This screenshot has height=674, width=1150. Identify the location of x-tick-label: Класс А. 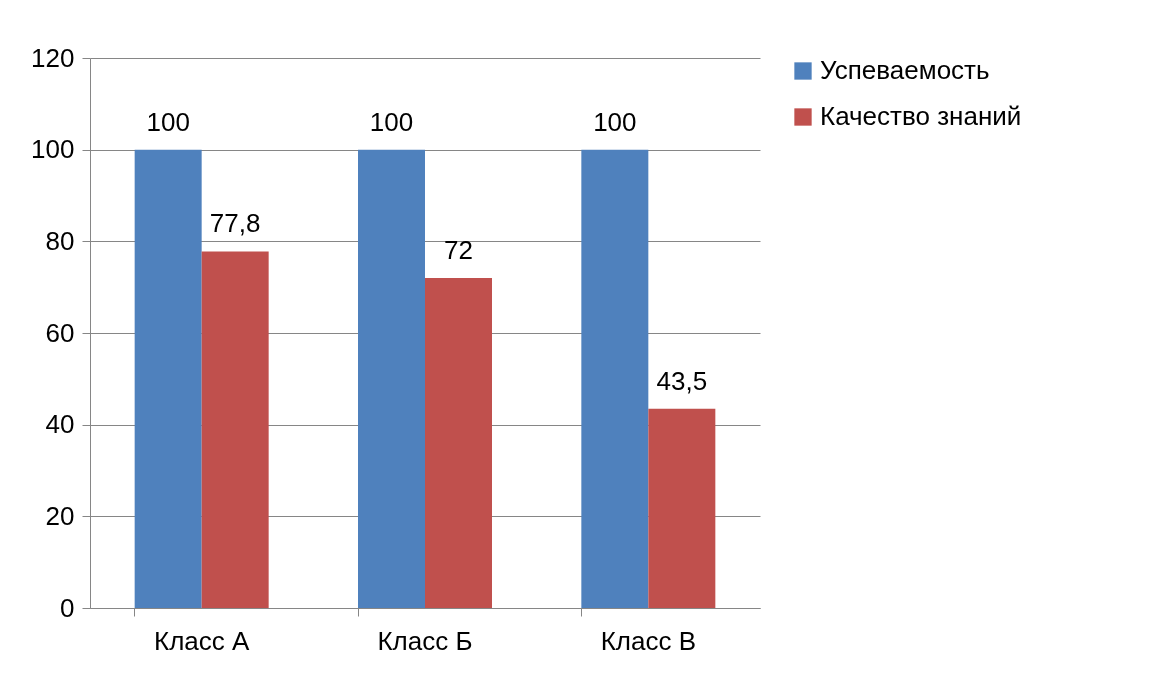
(201, 640).